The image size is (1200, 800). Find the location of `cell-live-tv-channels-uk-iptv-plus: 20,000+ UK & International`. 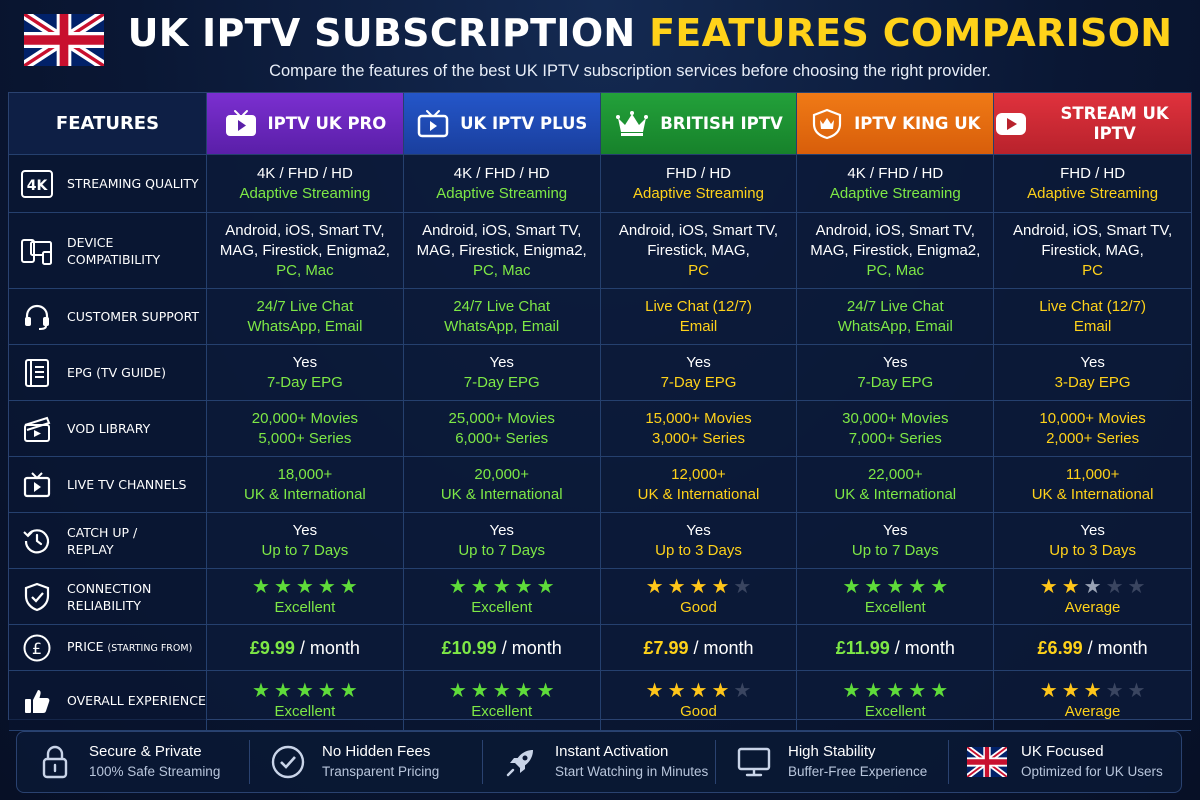

cell-live-tv-channels-uk-iptv-plus: 20,000+ UK & International is located at coordinates (502, 485).